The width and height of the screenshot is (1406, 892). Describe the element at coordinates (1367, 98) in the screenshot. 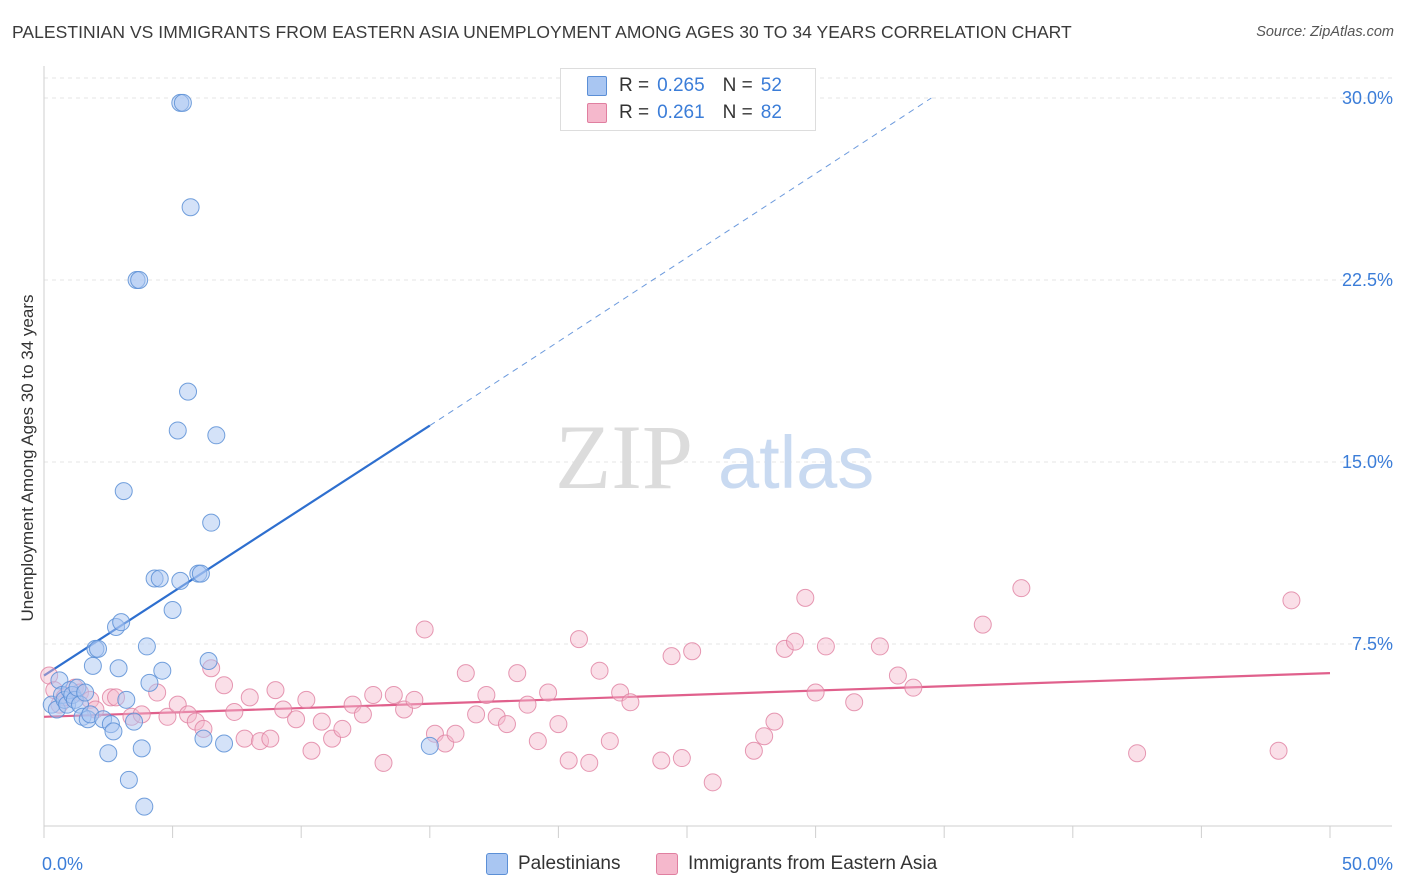

I see `y-tick-label: 30.0%` at that location.